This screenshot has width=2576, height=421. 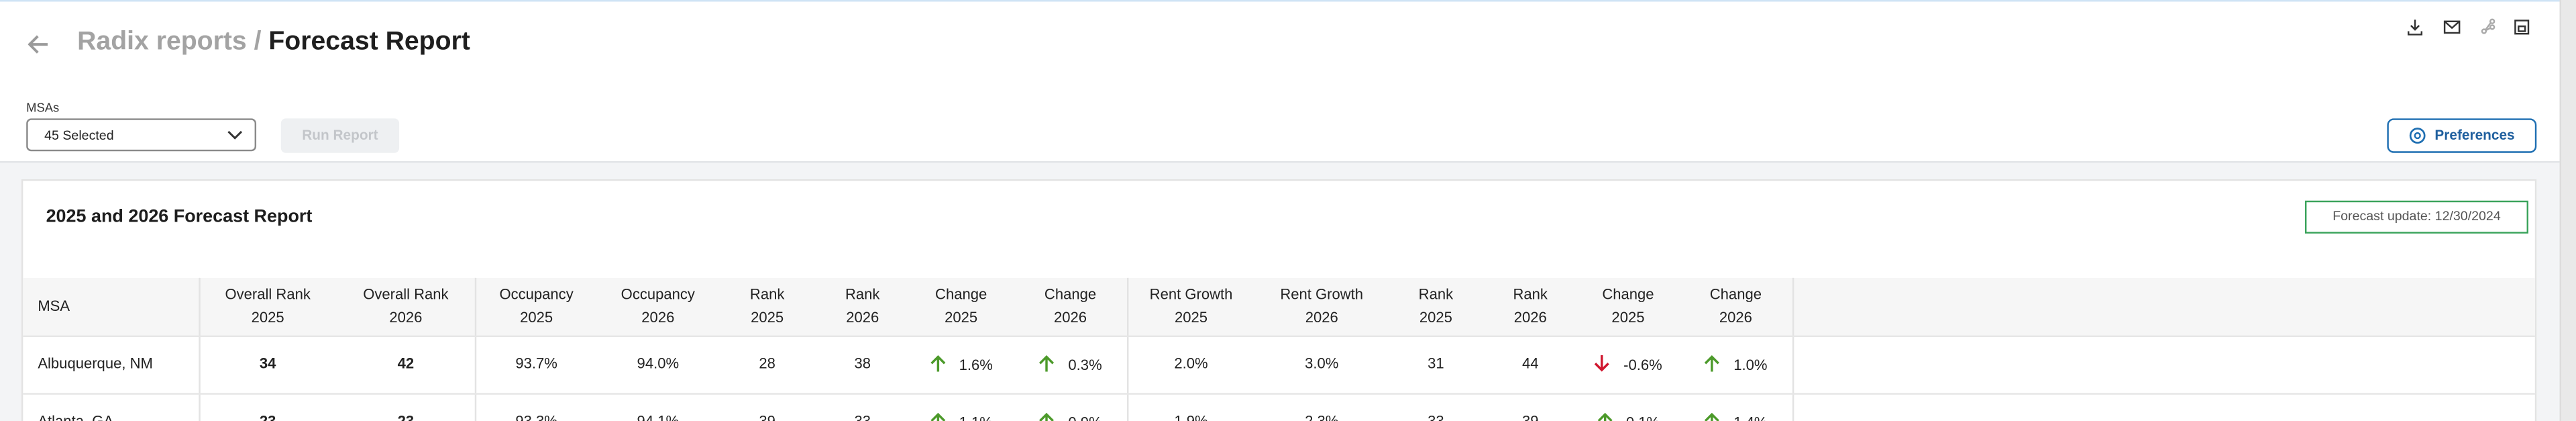 I want to click on change-value: 0.9%, so click(x=1085, y=418).